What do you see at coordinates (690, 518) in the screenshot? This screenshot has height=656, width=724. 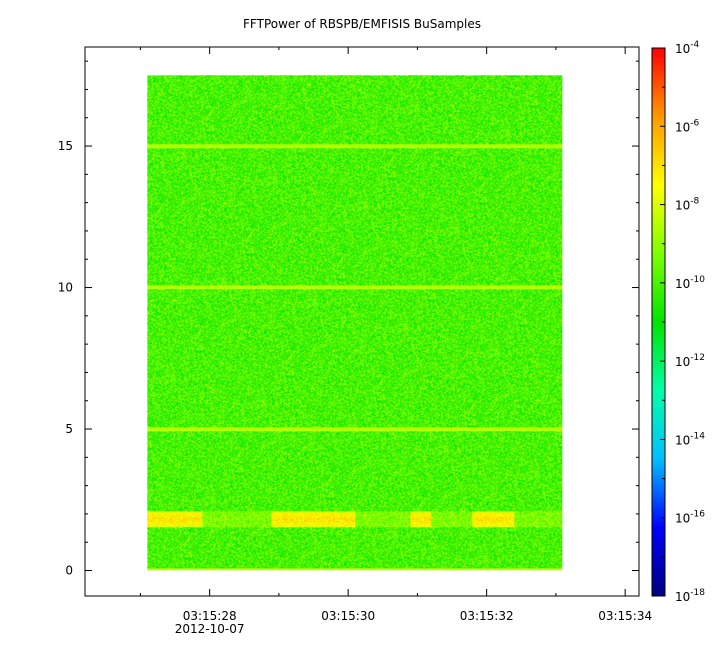 I see `colorbar-tick-label: 10⁻¹⁶` at bounding box center [690, 518].